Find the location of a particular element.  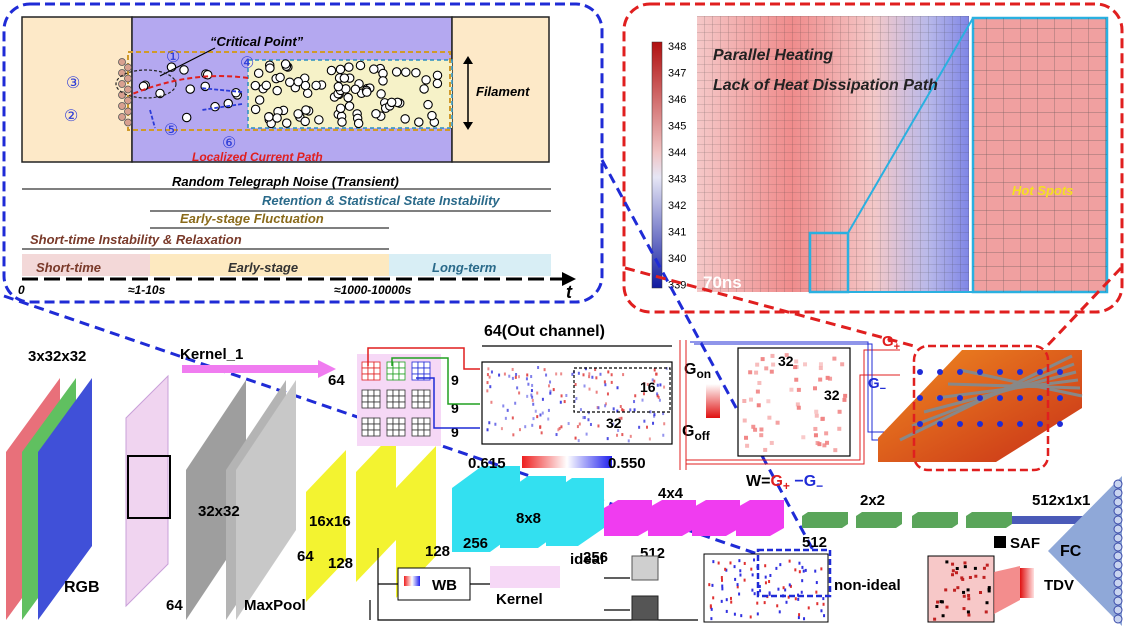

saf-label: SAF is located at coordinates (1025, 543).